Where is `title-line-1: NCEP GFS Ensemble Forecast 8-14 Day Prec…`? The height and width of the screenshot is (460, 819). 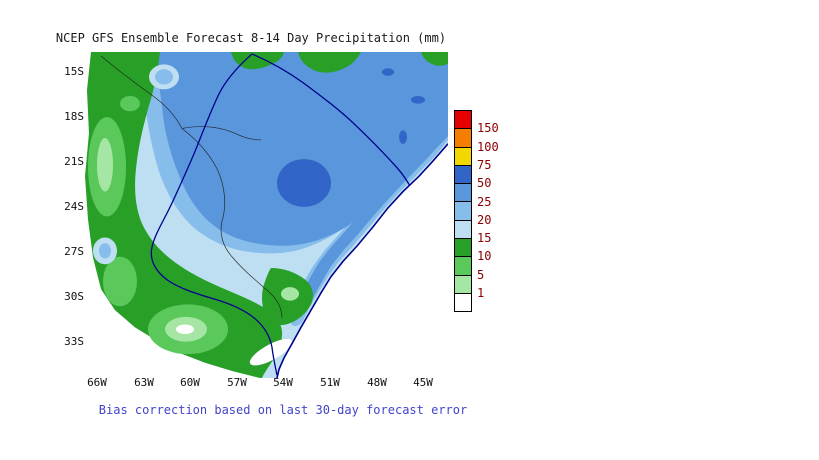
title-line-1: NCEP GFS Ensemble Forecast 8-14 Day Prec… is located at coordinates (251, 38).